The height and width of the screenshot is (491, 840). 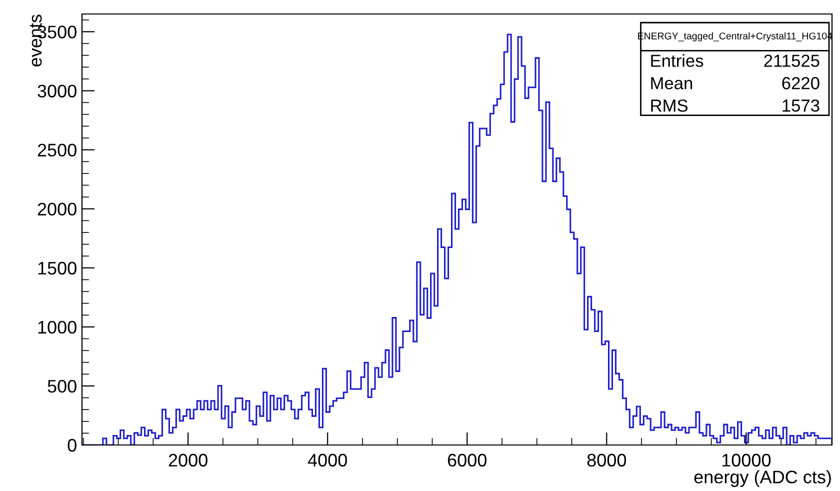 I want to click on annotation: 6220, so click(x=801, y=83).